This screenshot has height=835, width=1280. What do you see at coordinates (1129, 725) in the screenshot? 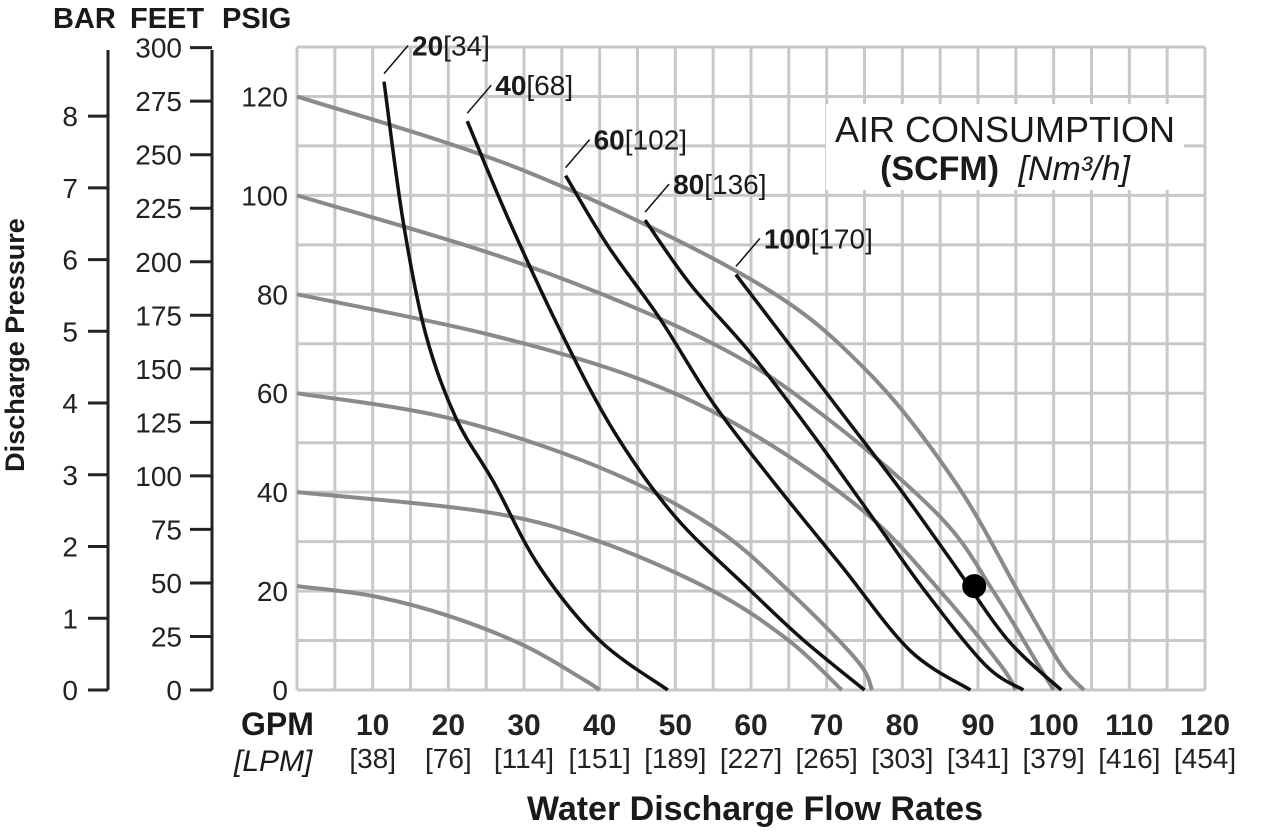
I see `x-tick-label: 110` at bounding box center [1129, 725].